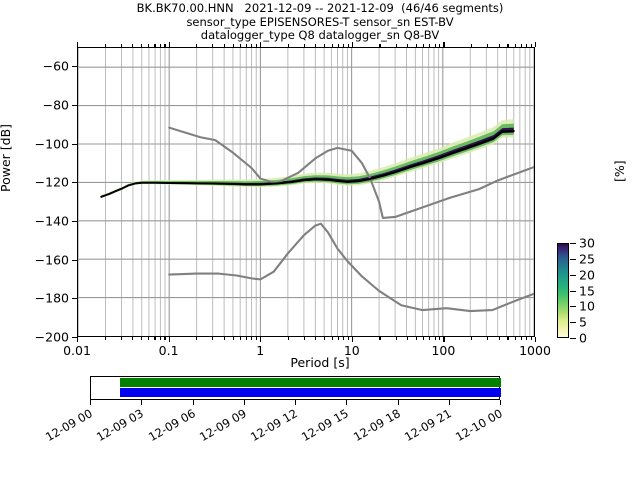  I want to click on timeline-date-label: 12-09 09, so click(222, 425).